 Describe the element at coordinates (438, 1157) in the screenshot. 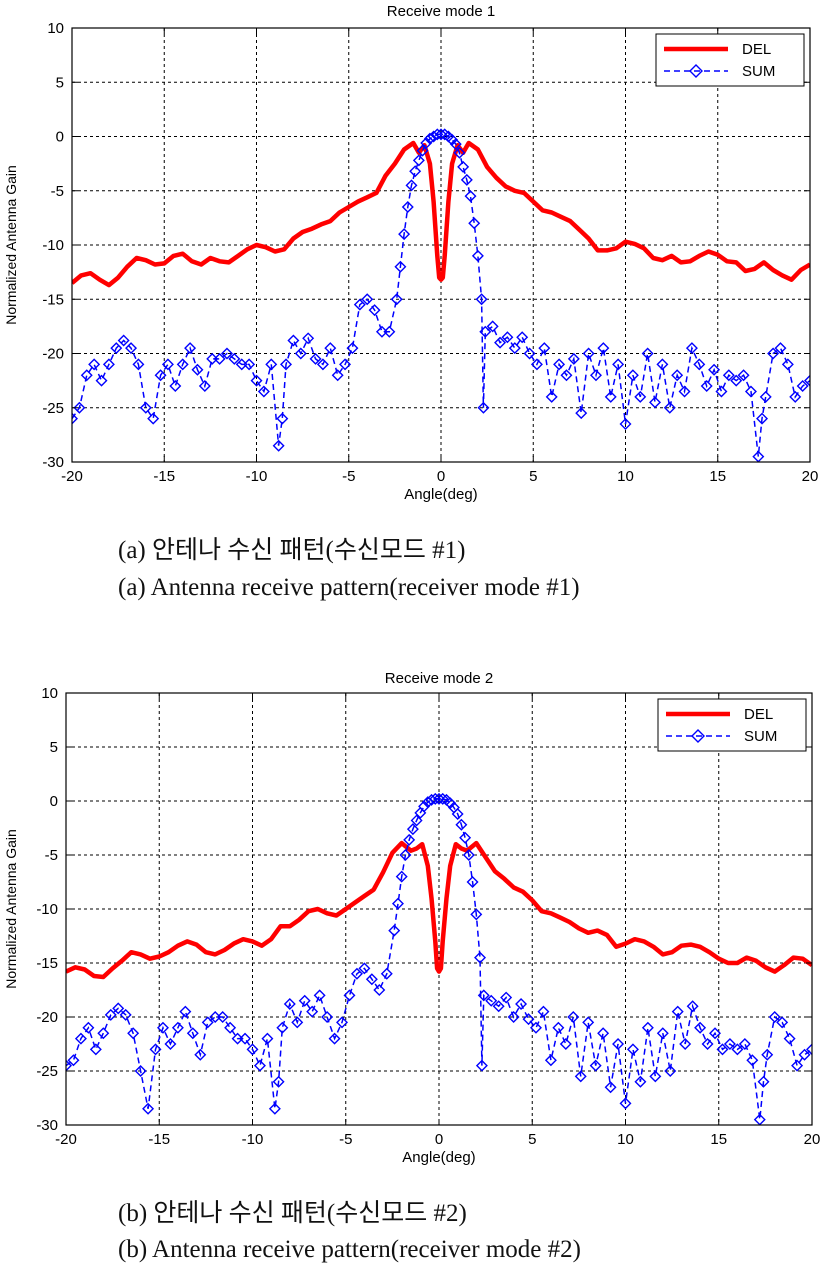

I see `x-axis-label: Angle(deg)` at that location.